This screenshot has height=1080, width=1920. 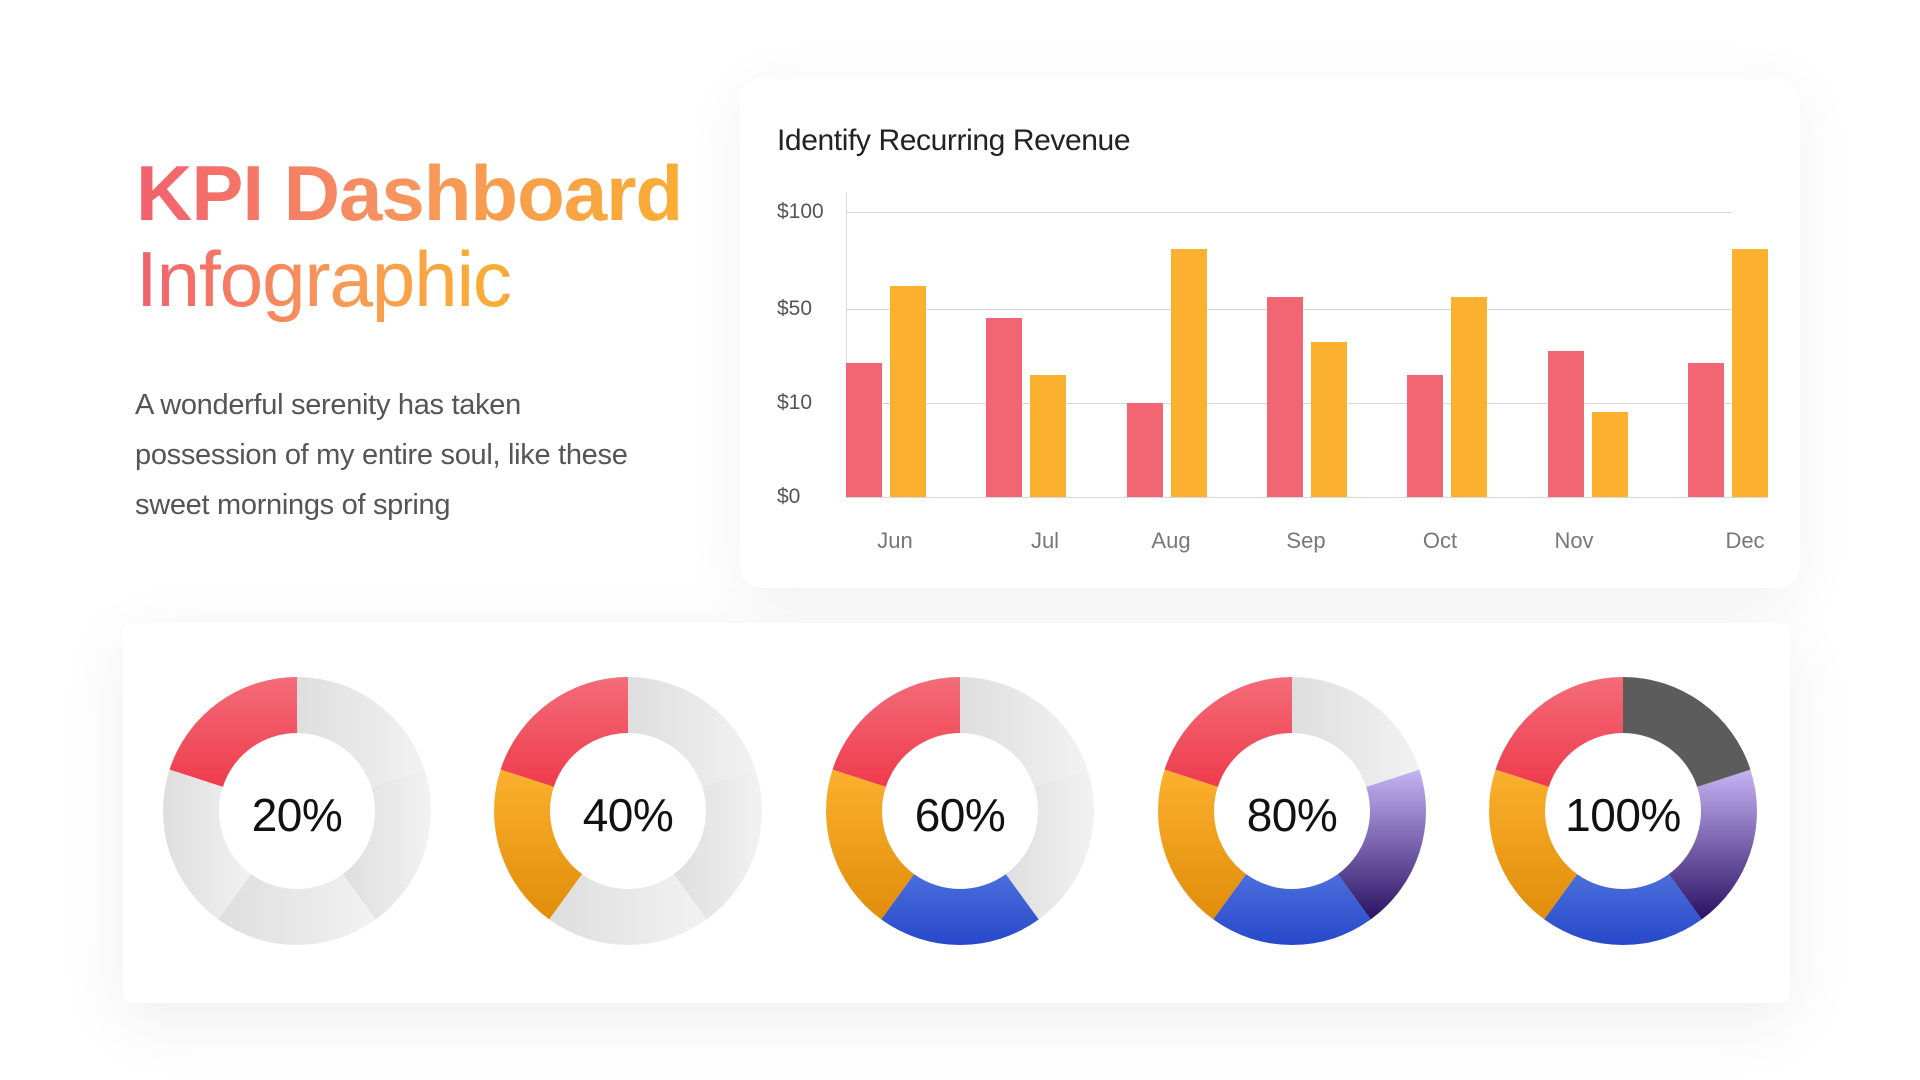 I want to click on x-tick-label: Jul, so click(x=1045, y=540).